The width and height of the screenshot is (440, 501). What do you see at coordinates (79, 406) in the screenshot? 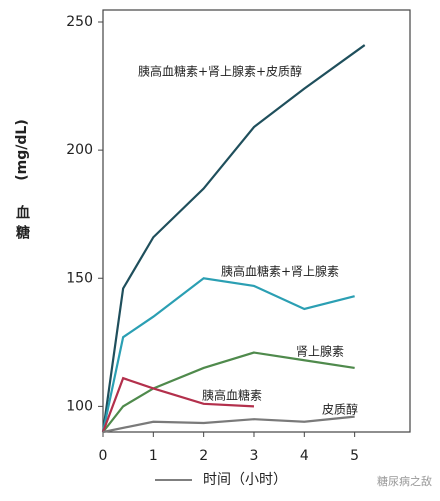
I see `y-tick-label: 100` at bounding box center [79, 406].